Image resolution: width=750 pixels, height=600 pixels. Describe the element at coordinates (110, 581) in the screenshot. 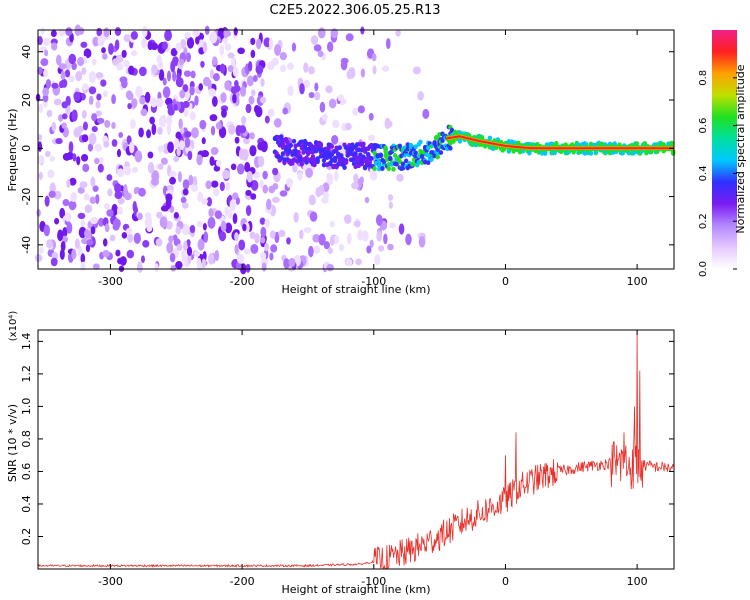

I see `x-tick-label: -300` at that location.